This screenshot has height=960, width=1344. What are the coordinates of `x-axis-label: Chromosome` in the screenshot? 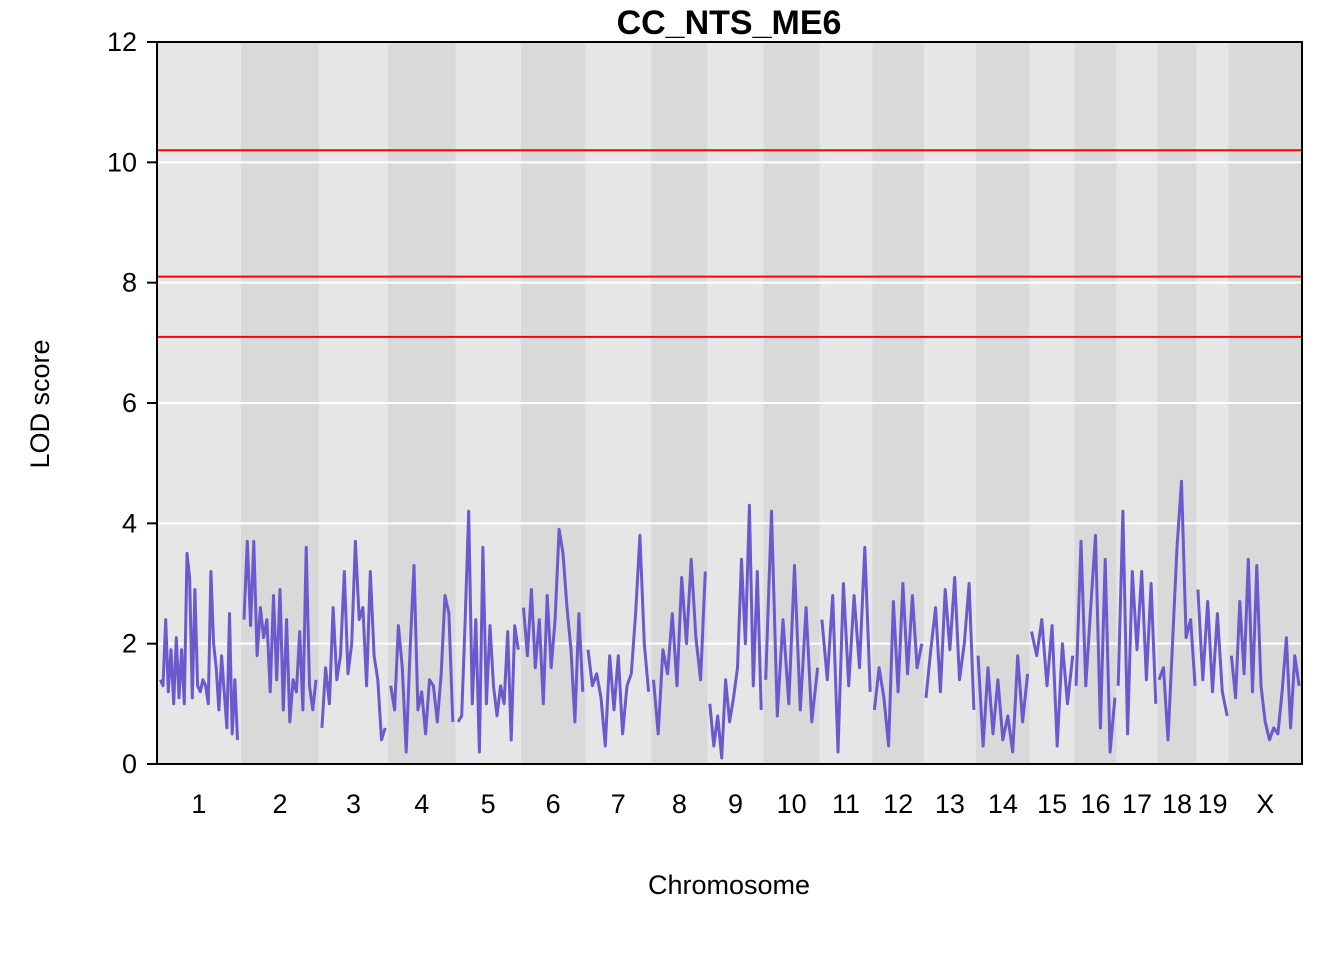 It's located at (729, 885).